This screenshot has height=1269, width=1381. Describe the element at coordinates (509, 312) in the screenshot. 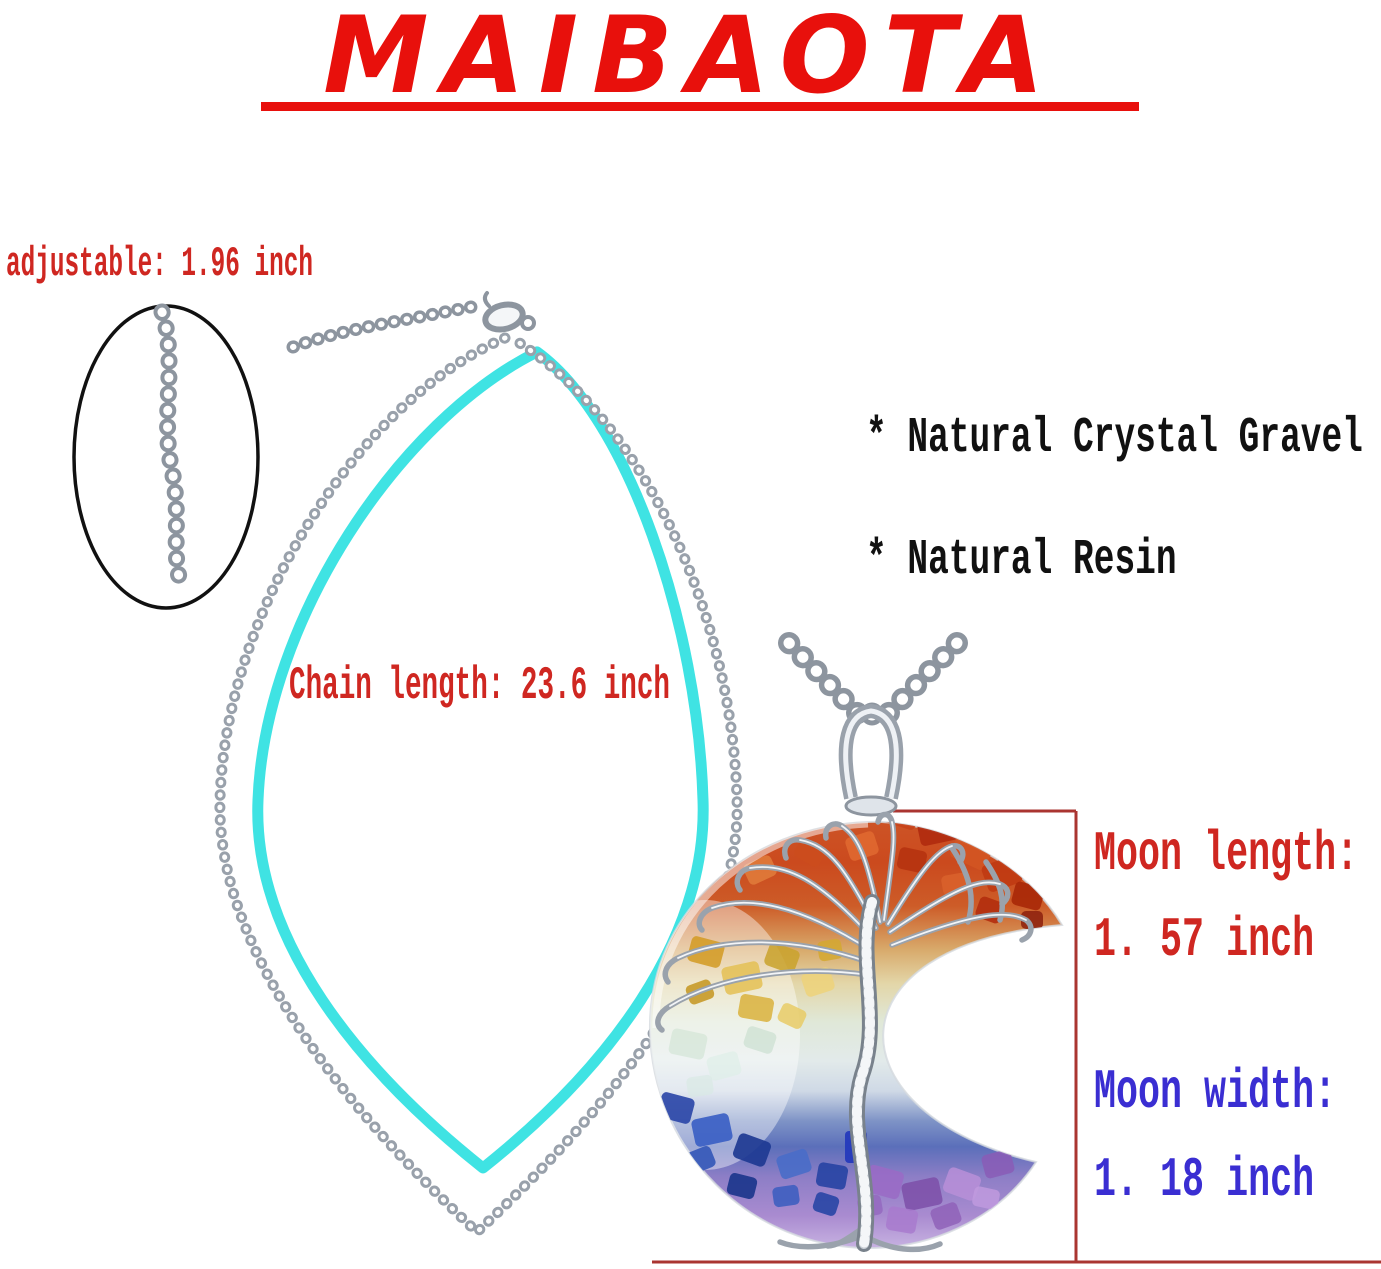

I see `lobster-clasp-icon` at that location.